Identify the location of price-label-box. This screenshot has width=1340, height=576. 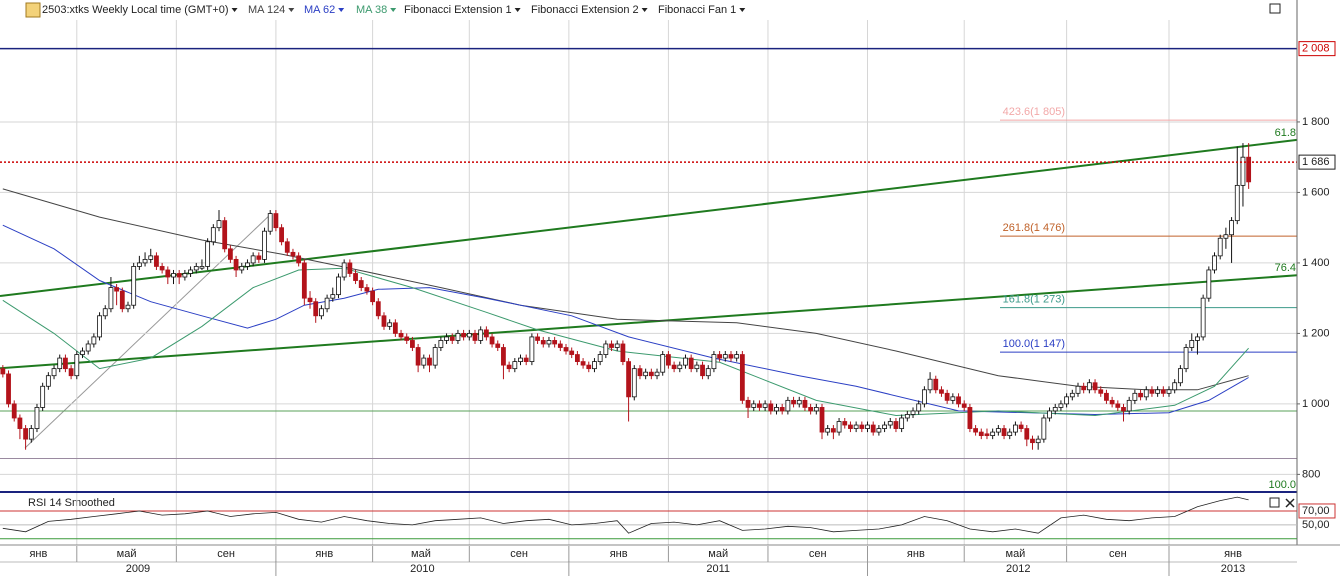
(1317, 49).